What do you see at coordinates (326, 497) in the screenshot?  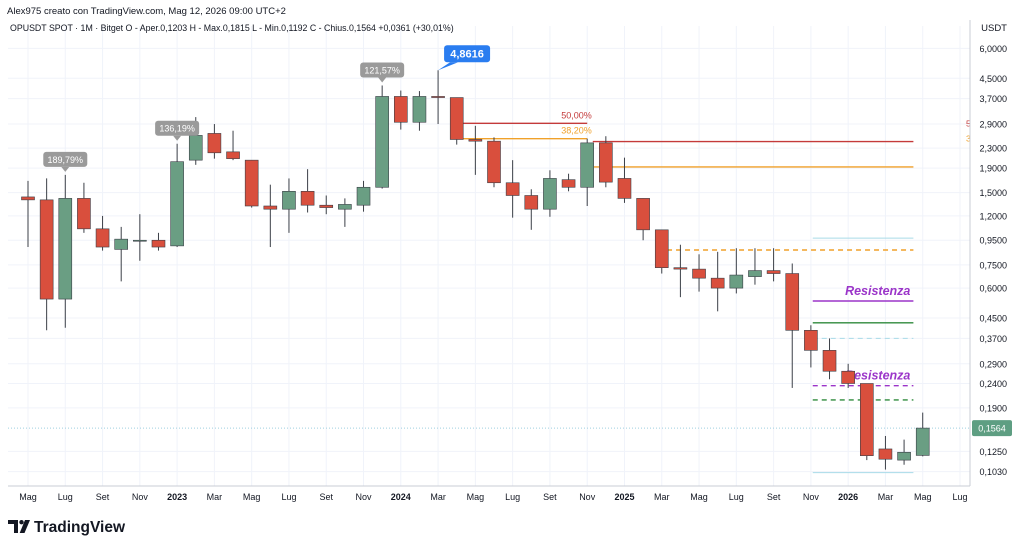 I see `x-tick-label: Set` at bounding box center [326, 497].